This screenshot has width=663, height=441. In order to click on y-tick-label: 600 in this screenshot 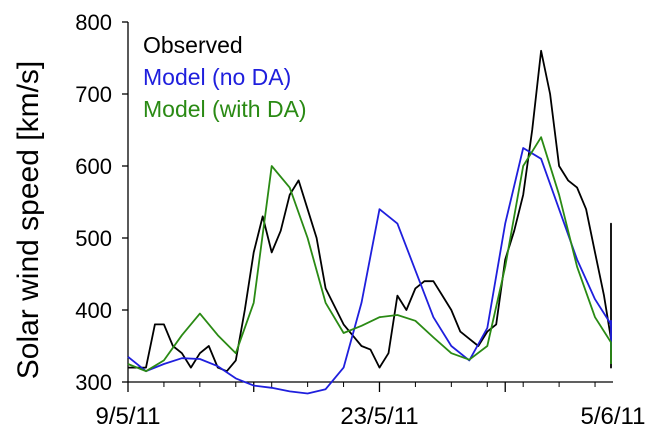, I will do `click(93, 166)`.